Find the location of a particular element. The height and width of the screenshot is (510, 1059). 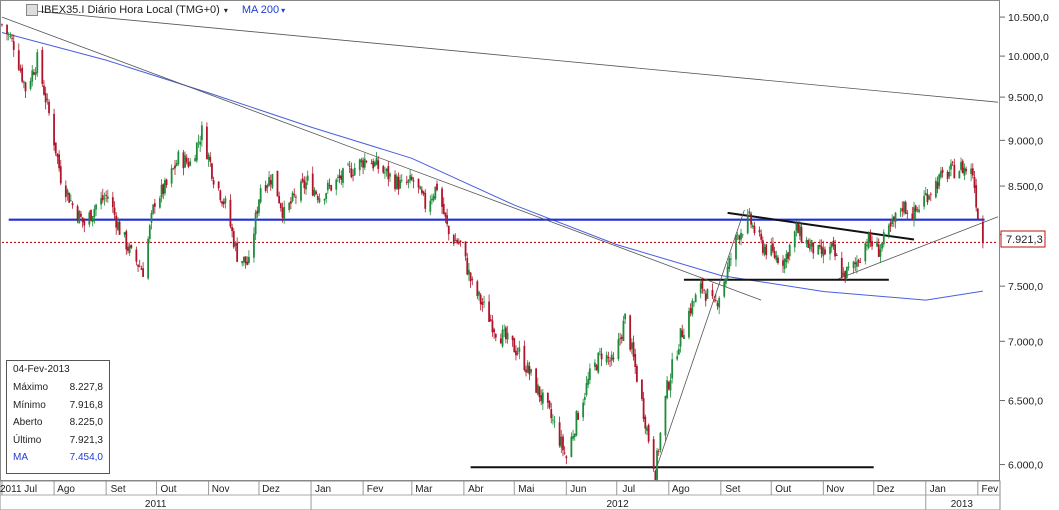

ma-indicator-label: MA 200 is located at coordinates (260, 10).